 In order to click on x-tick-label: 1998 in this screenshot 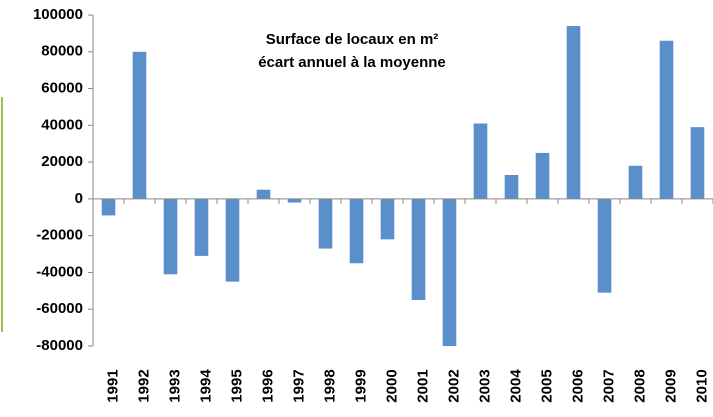, I will do `click(329, 385)`.